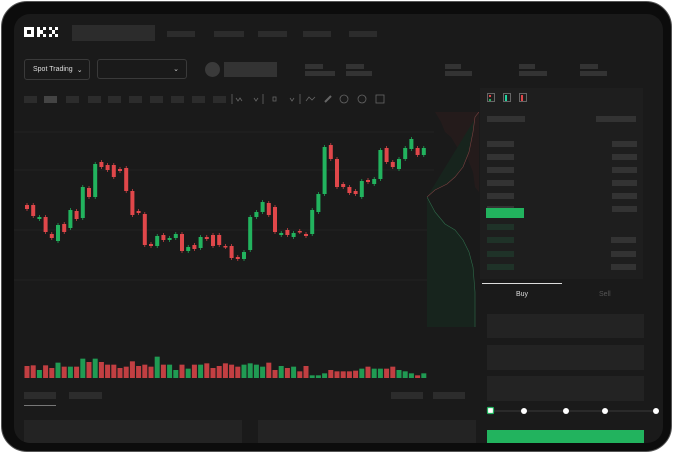  I want to click on ask-price, so click(500, 157).